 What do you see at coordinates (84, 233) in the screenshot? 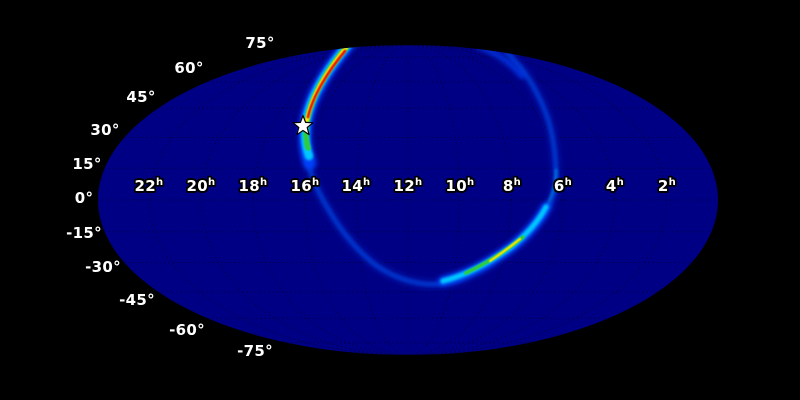
I see `dec-tick-label: -15°` at bounding box center [84, 233].